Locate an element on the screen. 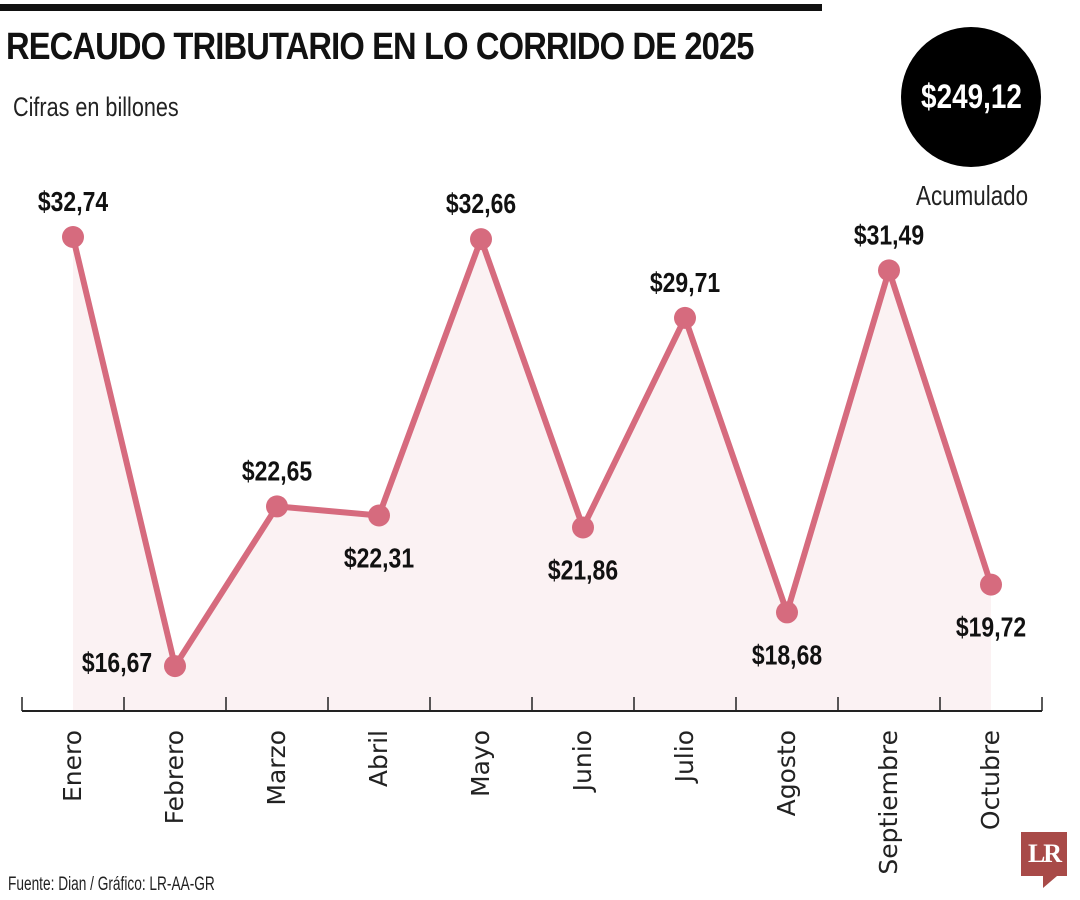 Image resolution: width=1080 pixels, height=900 pixels. chart-subtitle: Cifras en billones is located at coordinates (96, 107).